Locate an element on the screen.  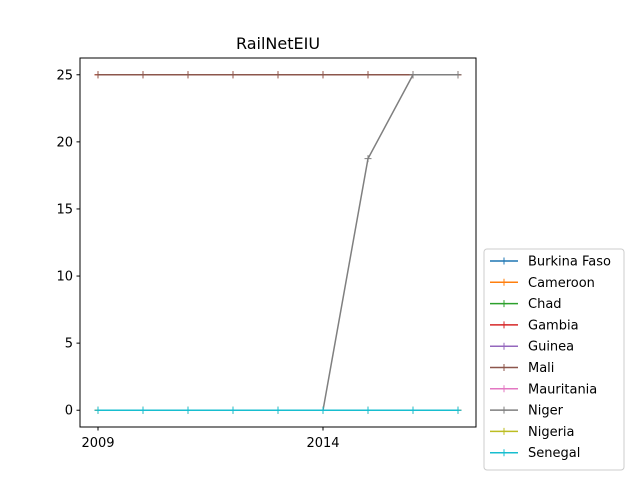
legend-label-burkina-faso: Burkina Faso is located at coordinates (569, 262).